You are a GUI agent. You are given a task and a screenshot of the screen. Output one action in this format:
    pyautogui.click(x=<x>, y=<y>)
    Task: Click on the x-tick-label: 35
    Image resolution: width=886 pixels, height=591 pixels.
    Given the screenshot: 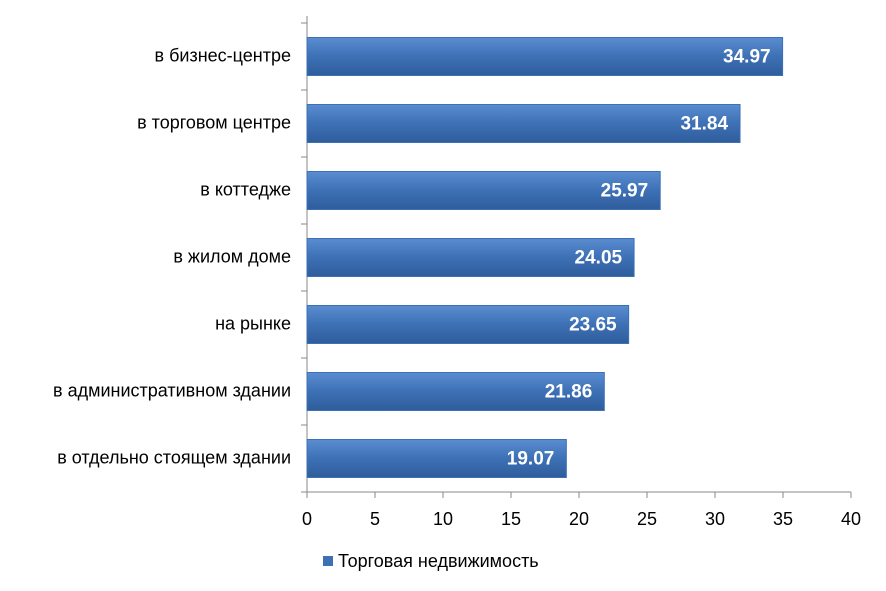 What is the action you would take?
    pyautogui.click(x=783, y=519)
    